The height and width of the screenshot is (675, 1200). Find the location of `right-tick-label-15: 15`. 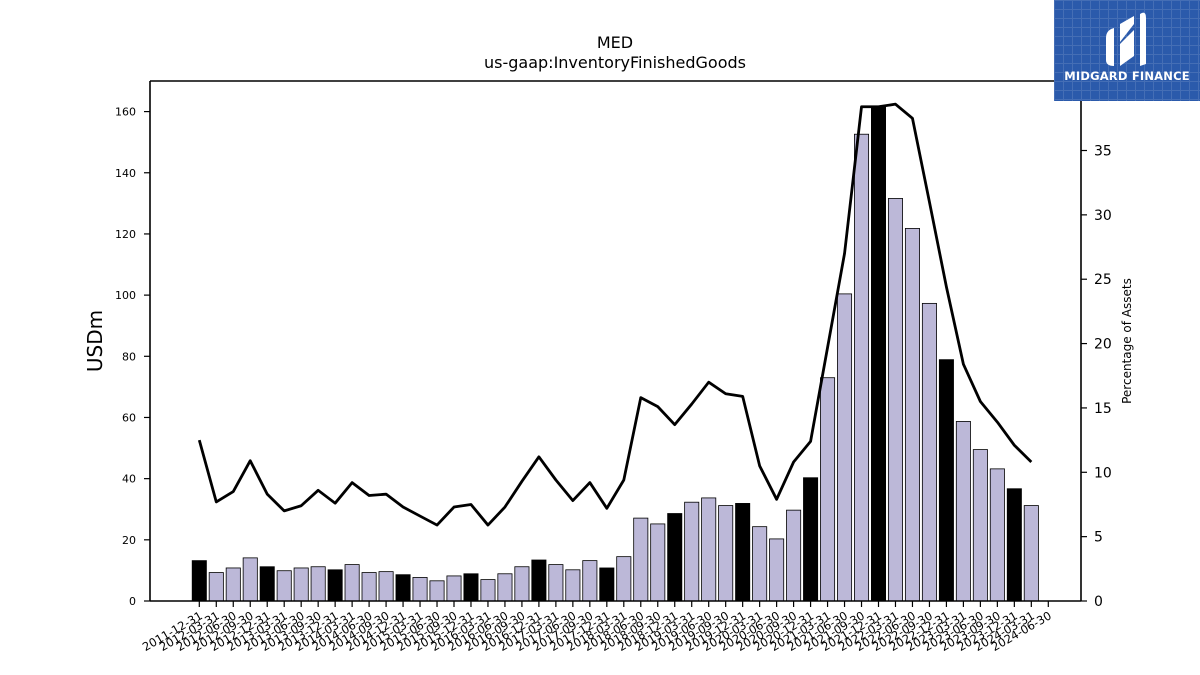

right-tick-label-15: 15 is located at coordinates (1103, 409).